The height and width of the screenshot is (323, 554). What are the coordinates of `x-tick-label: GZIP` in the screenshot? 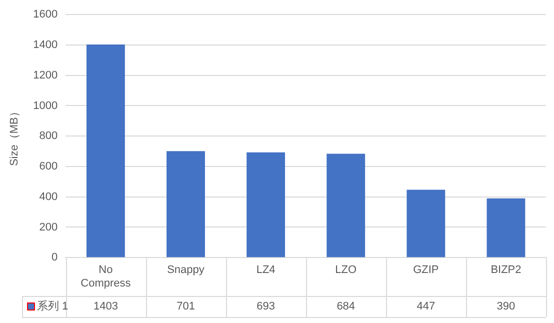 It's located at (426, 270).